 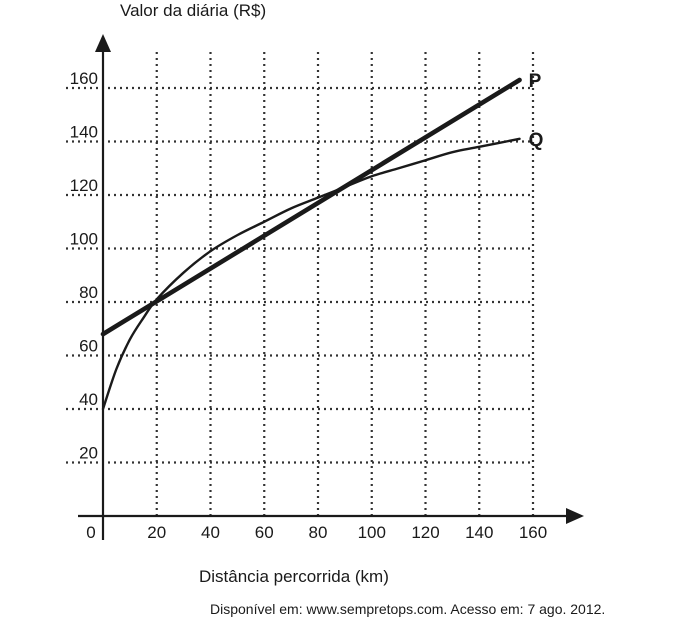 I want to click on y-tick-label-120: 120, so click(x=84, y=185).